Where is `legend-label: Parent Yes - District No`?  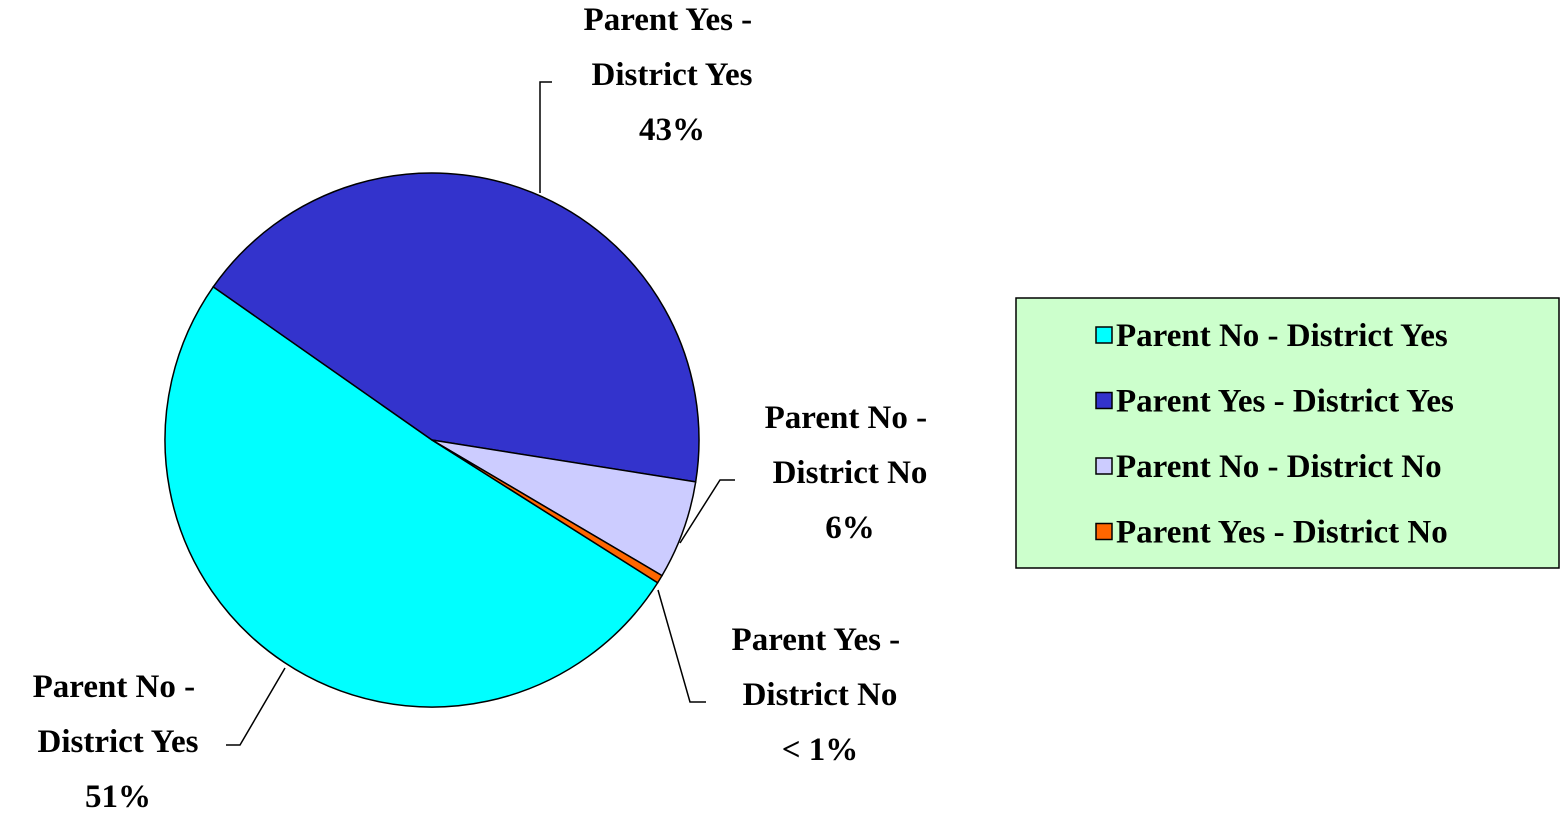
legend-label: Parent Yes - District No is located at coordinates (1282, 533).